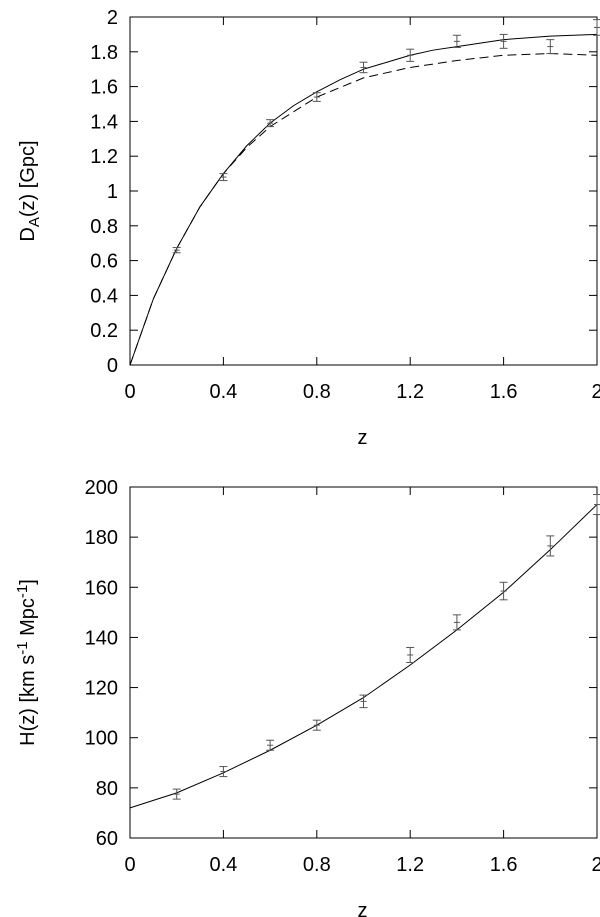  I want to click on y-tick-label: 2, so click(112, 18).